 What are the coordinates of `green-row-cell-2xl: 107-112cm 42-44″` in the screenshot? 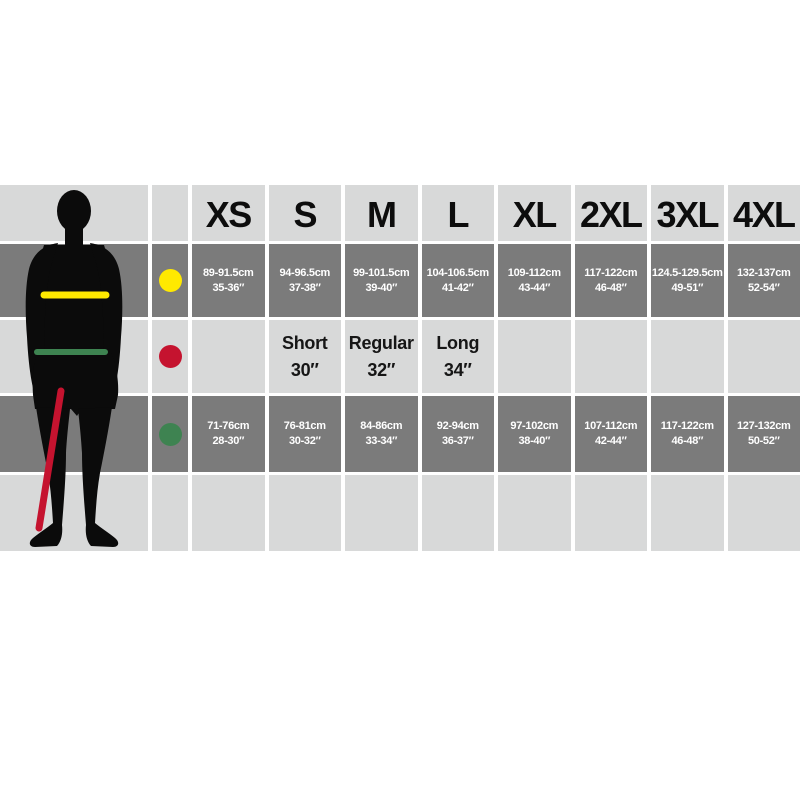 It's located at (610, 434).